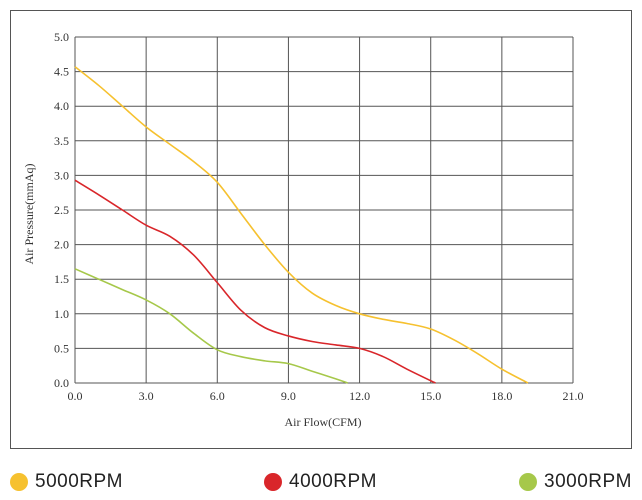 The width and height of the screenshot is (642, 500). I want to click on y-tick-label: 4.0, so click(61, 106).